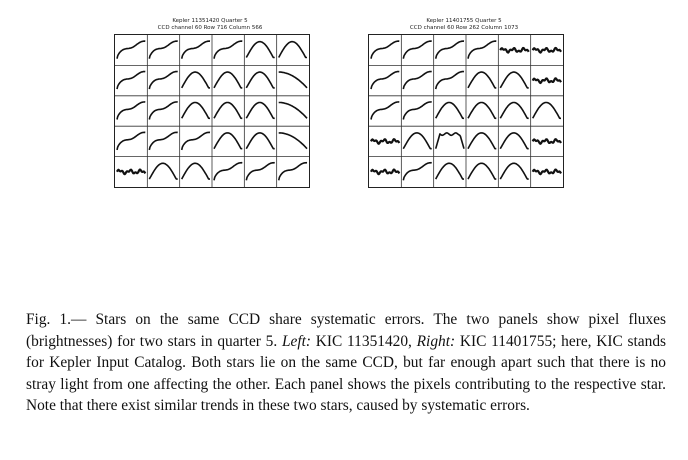 The height and width of the screenshot is (460, 688). I want to click on left-pixel-flux-plot, so click(212, 111).